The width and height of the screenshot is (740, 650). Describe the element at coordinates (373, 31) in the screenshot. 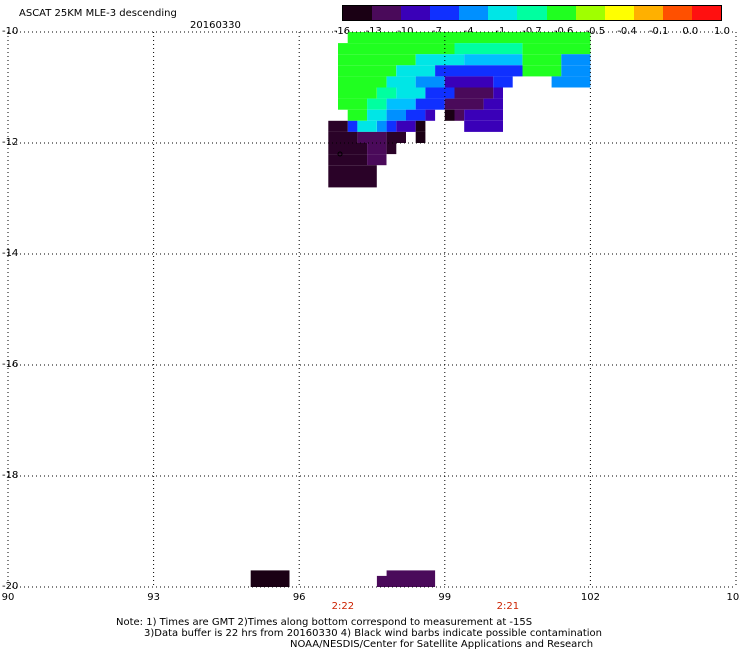

I see `colorbar-tick-label: -13` at that location.